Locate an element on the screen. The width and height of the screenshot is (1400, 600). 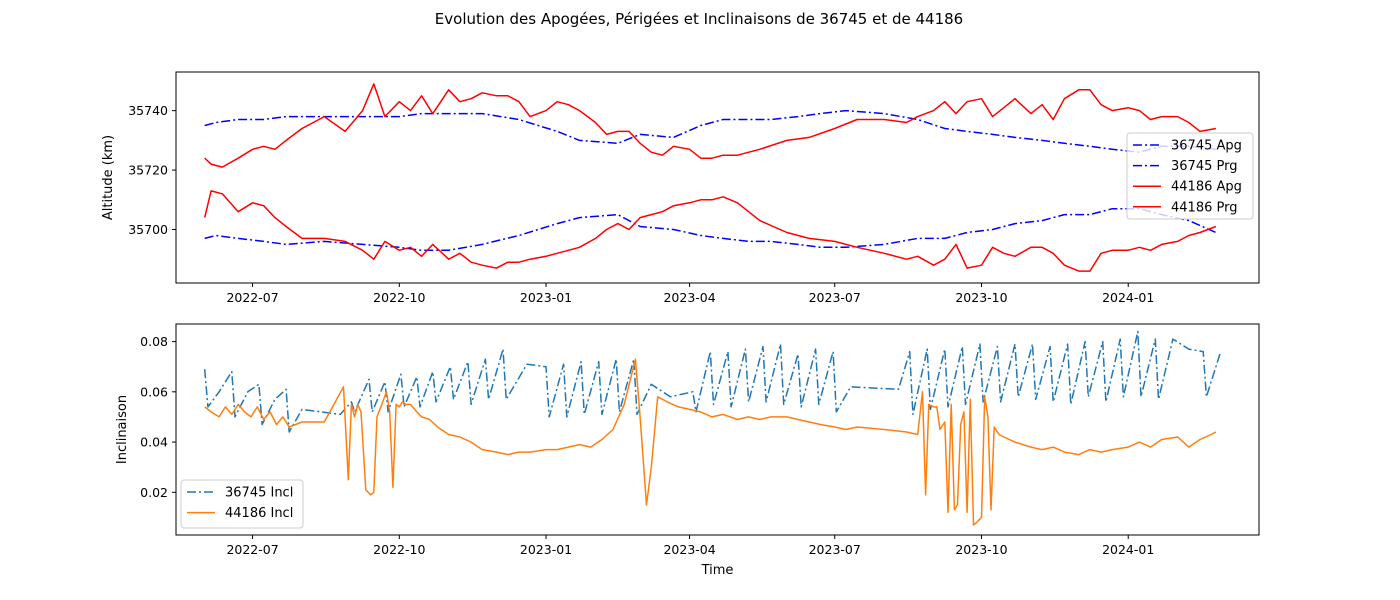
series-line-44186-prg is located at coordinates (710, 231).